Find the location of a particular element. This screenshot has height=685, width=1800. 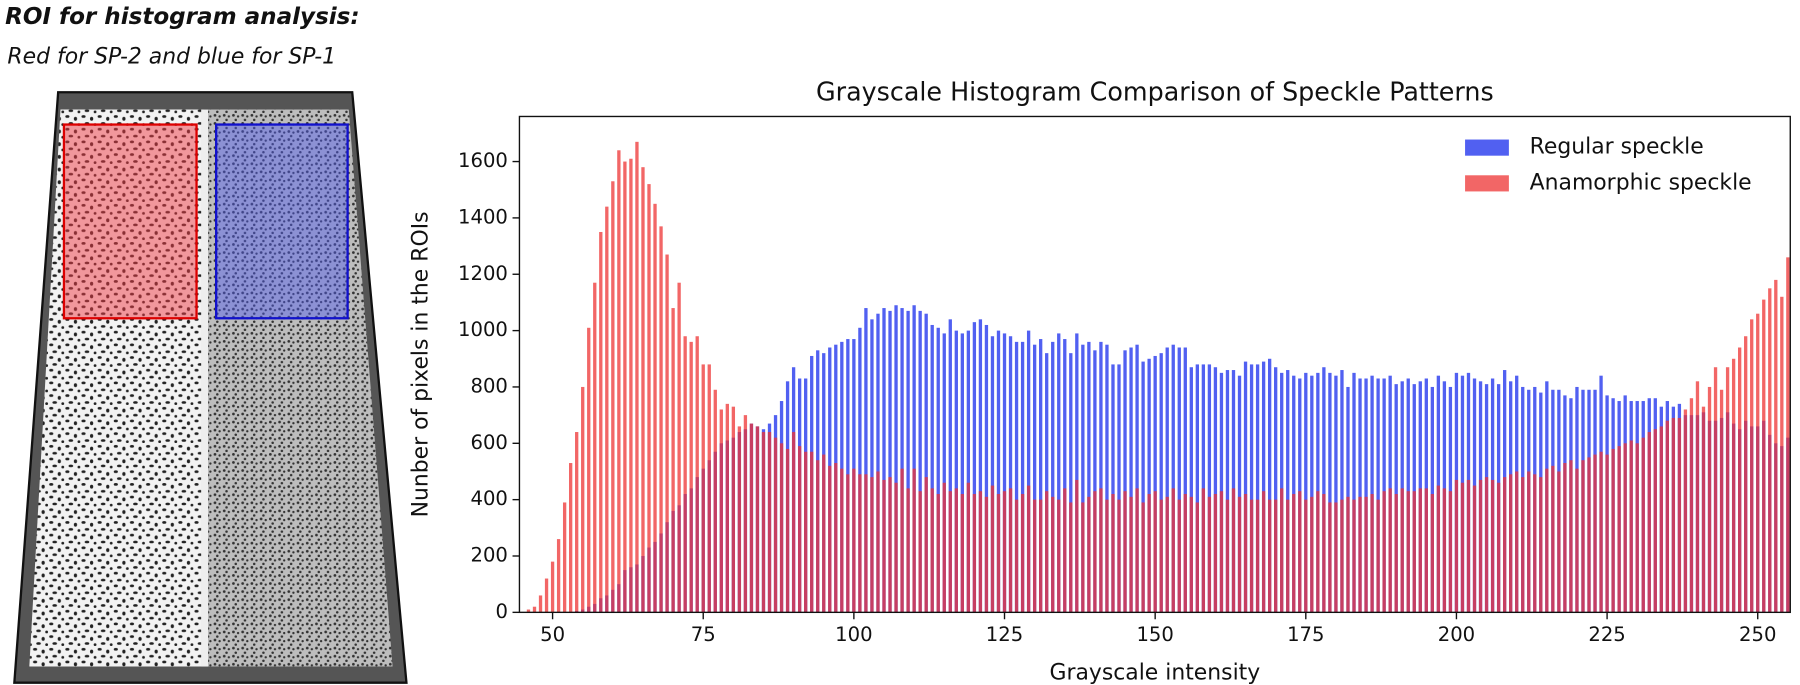

x-tick-label: 125 is located at coordinates (1004, 634).